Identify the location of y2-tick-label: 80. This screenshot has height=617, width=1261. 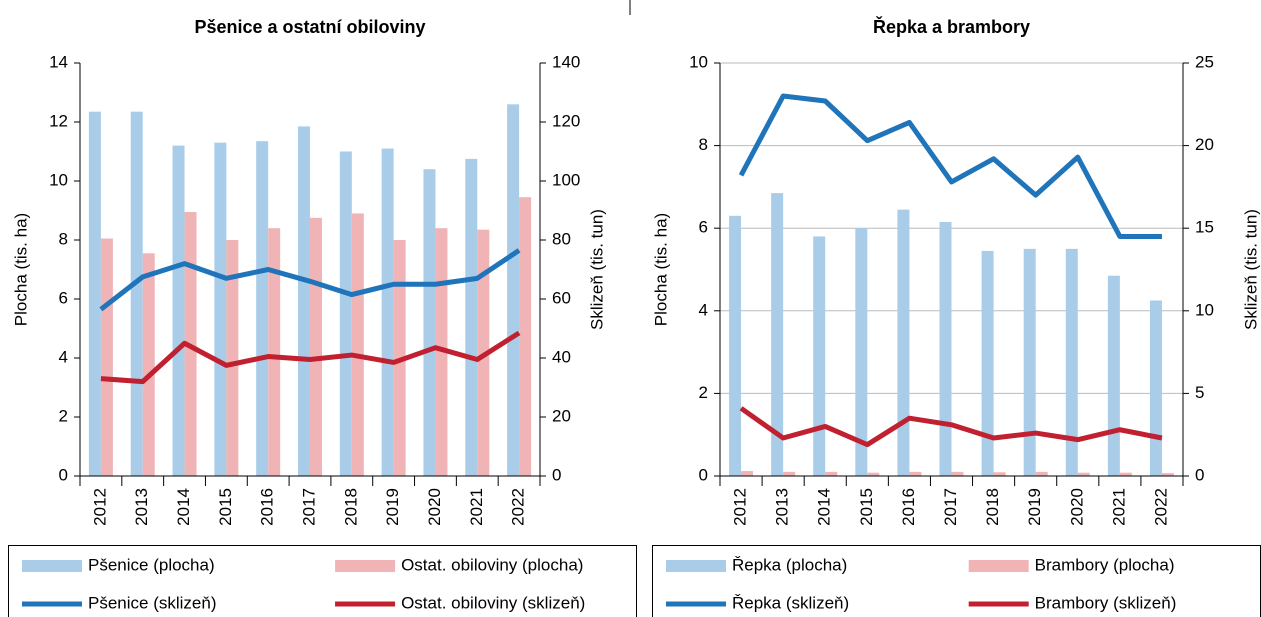
(561, 238).